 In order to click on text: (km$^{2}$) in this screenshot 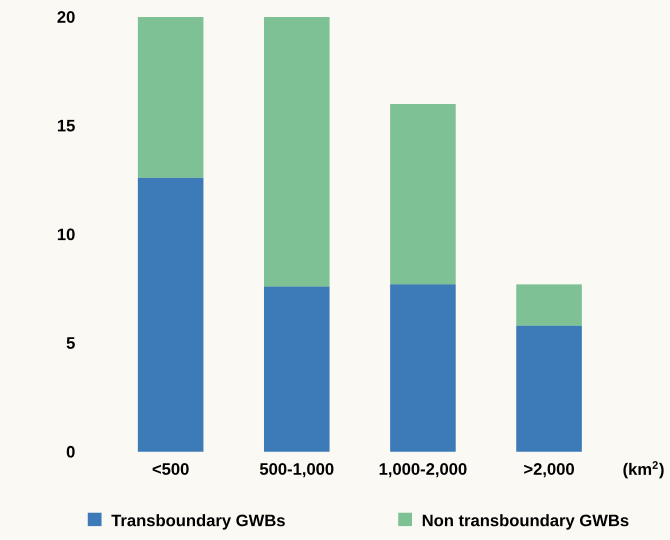, I will do `click(643, 469)`.